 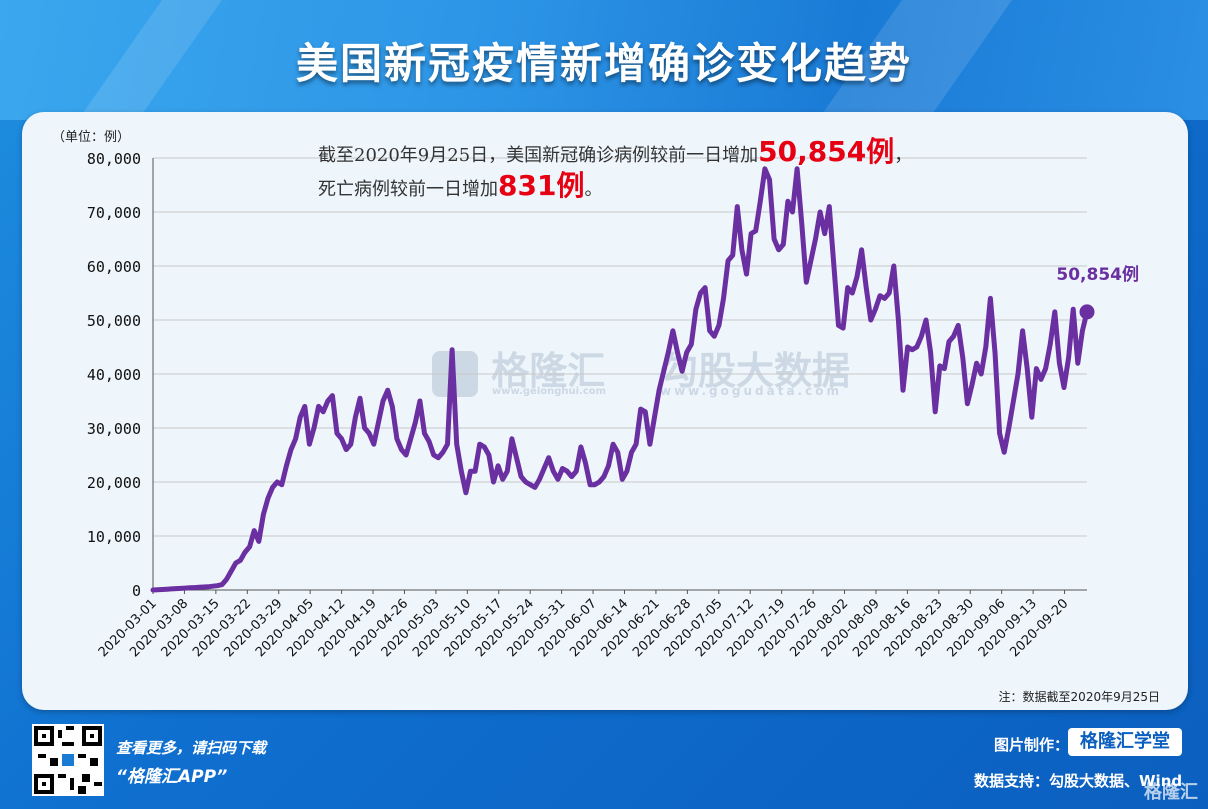 I want to click on watermark-right-url: www.gogudata.com, so click(x=751, y=391).